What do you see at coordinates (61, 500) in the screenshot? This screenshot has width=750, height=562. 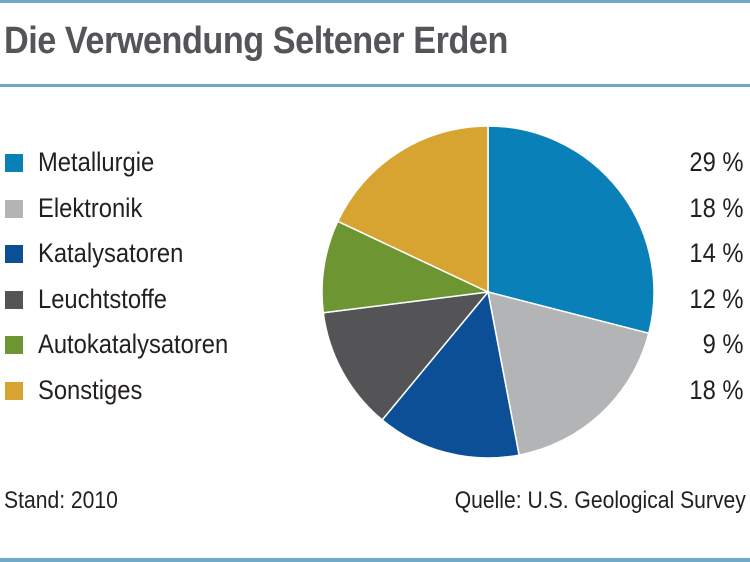 I see `date-note: Stand: 2010` at bounding box center [61, 500].